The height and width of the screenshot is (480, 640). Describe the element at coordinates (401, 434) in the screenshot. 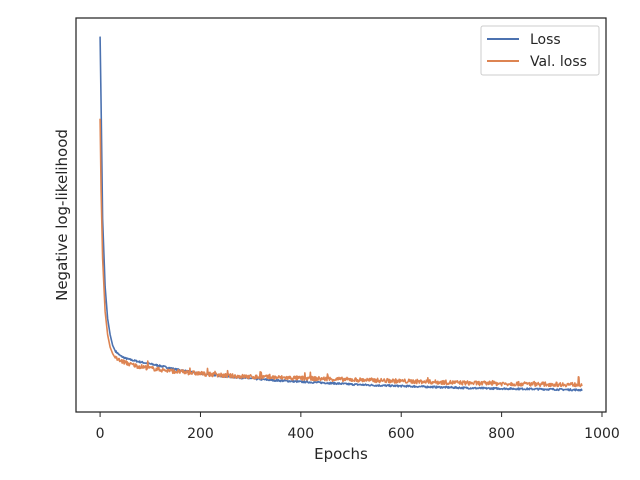

I see `x-tick-label: 600` at that location.